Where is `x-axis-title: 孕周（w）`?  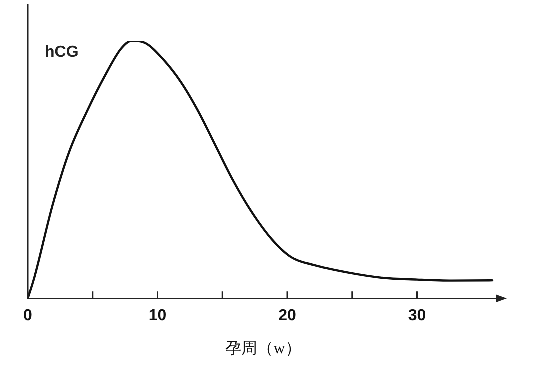
x-axis-title: 孕周（w） is located at coordinates (264, 349).